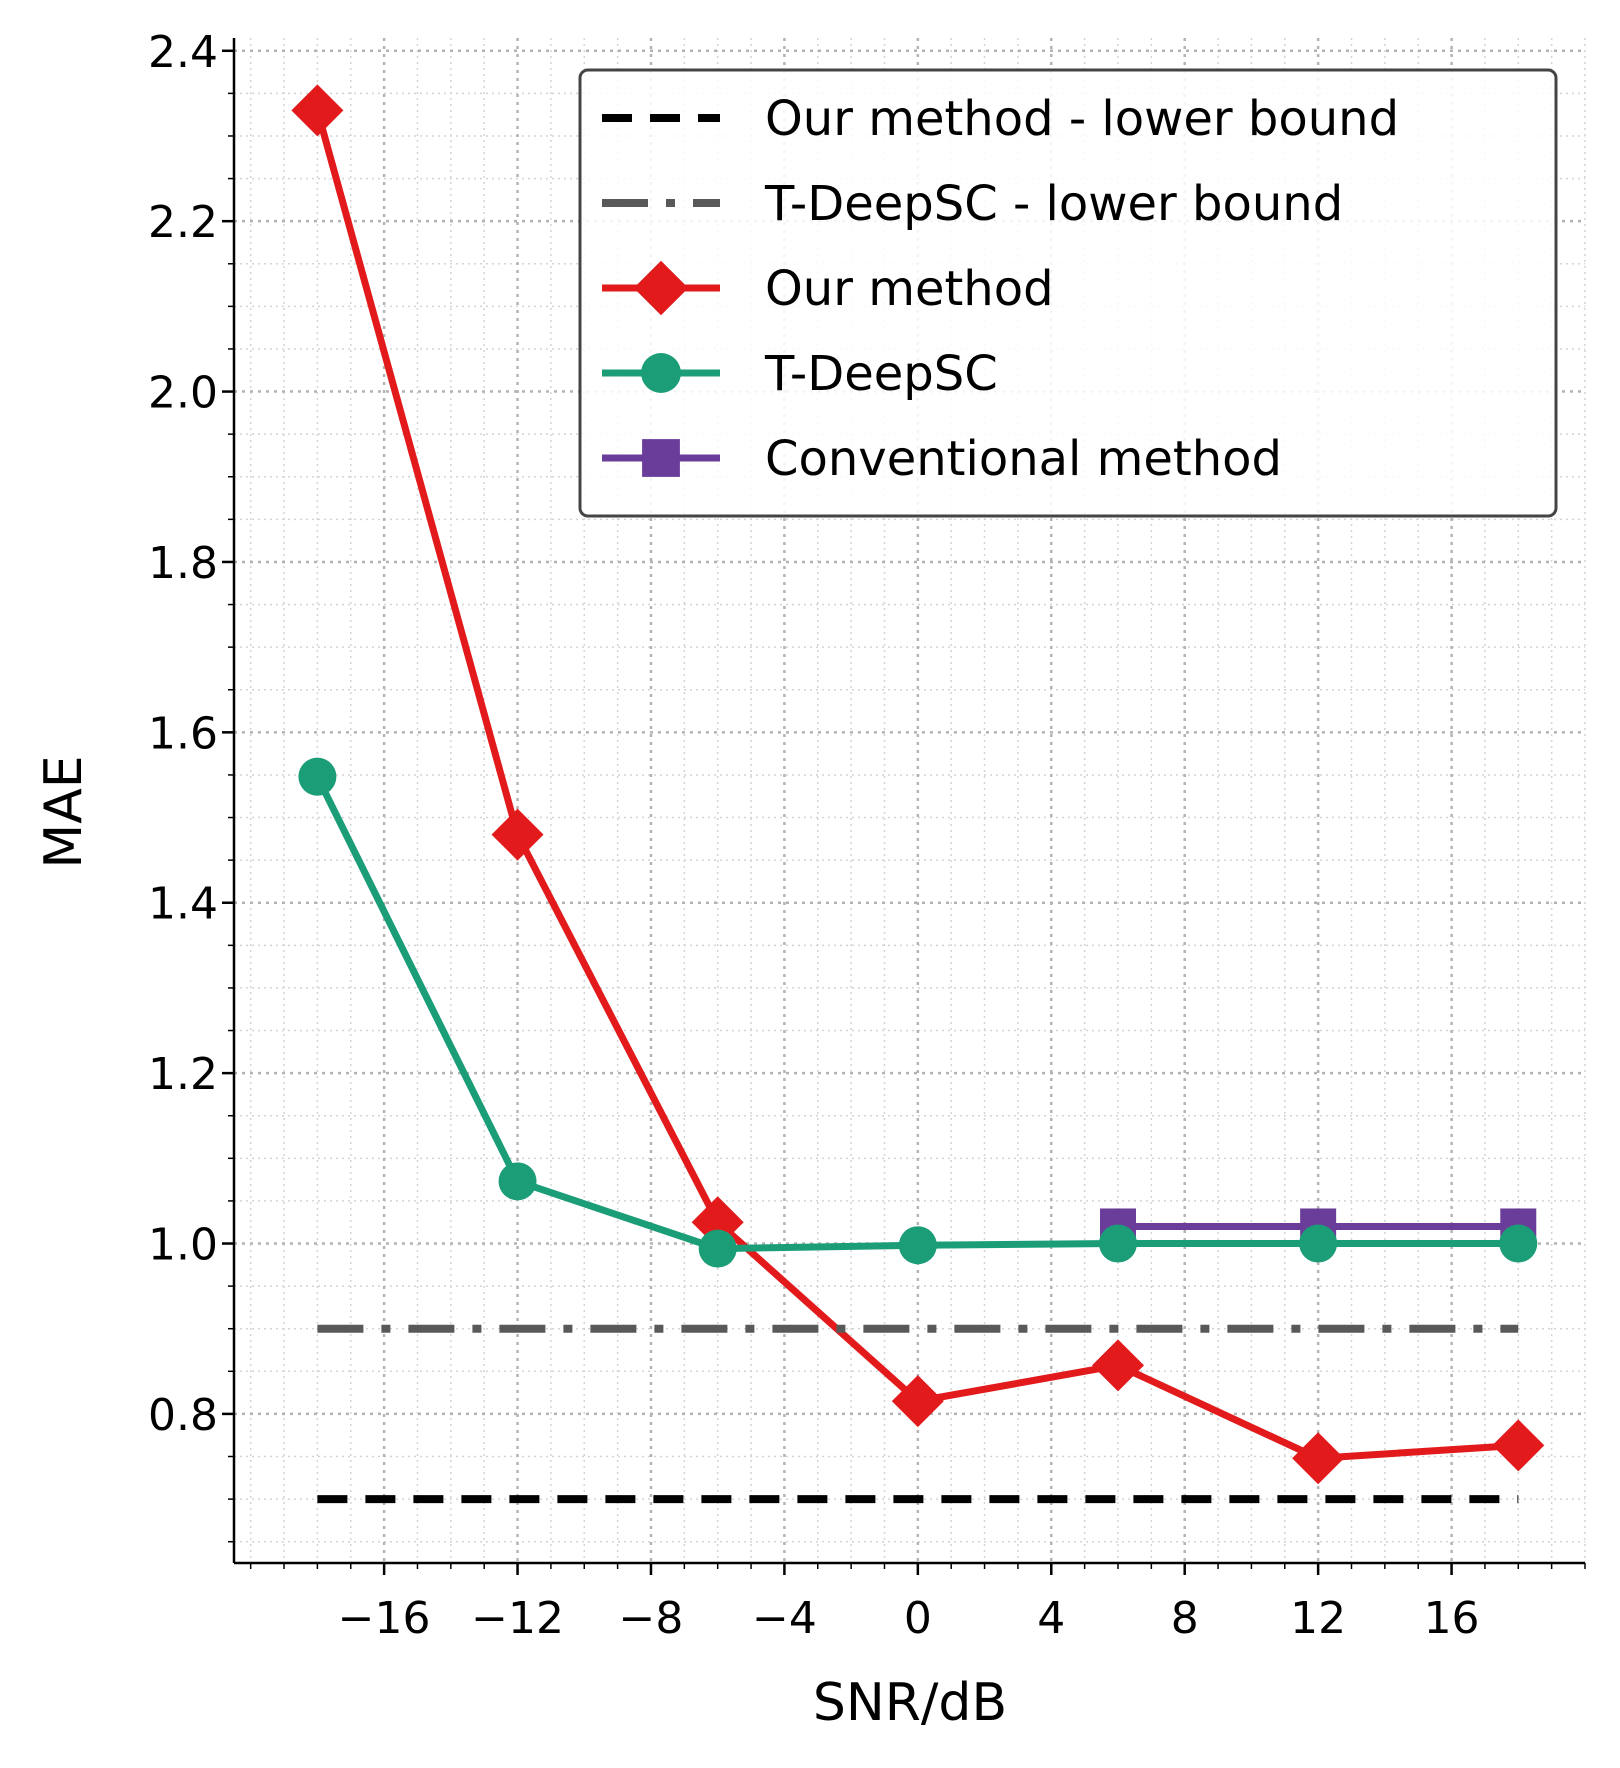  I want to click on y-axis-label: MAE, so click(64, 811).